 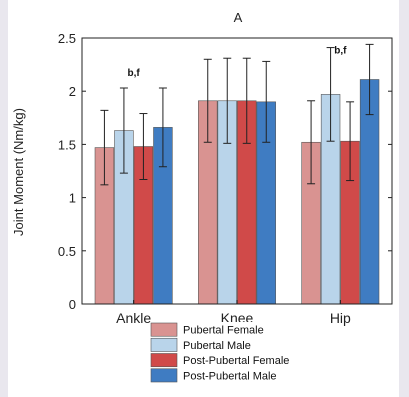 What do you see at coordinates (72, 91) in the screenshot?
I see `y-tick-label: 2` at bounding box center [72, 91].